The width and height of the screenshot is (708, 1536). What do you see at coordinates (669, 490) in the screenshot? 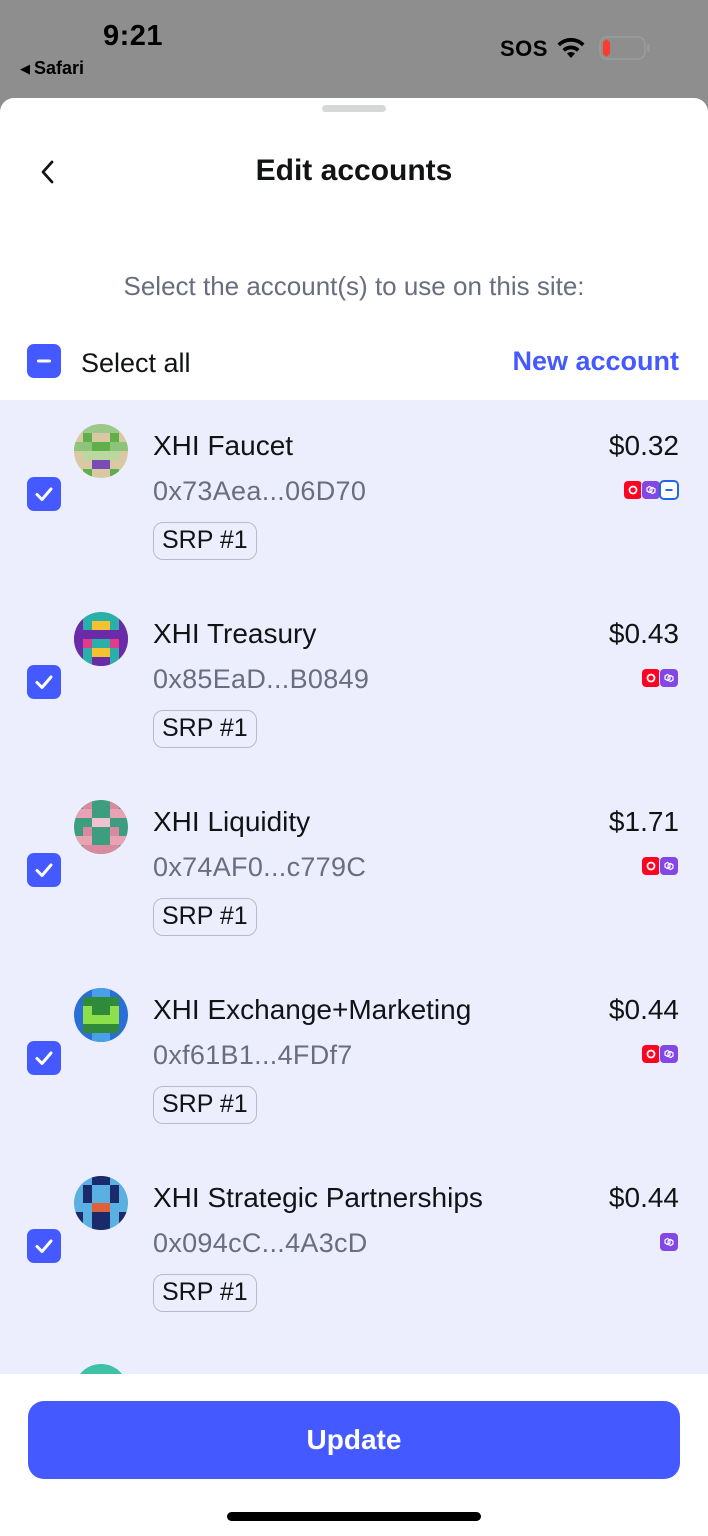
I see `linea-icon` at bounding box center [669, 490].